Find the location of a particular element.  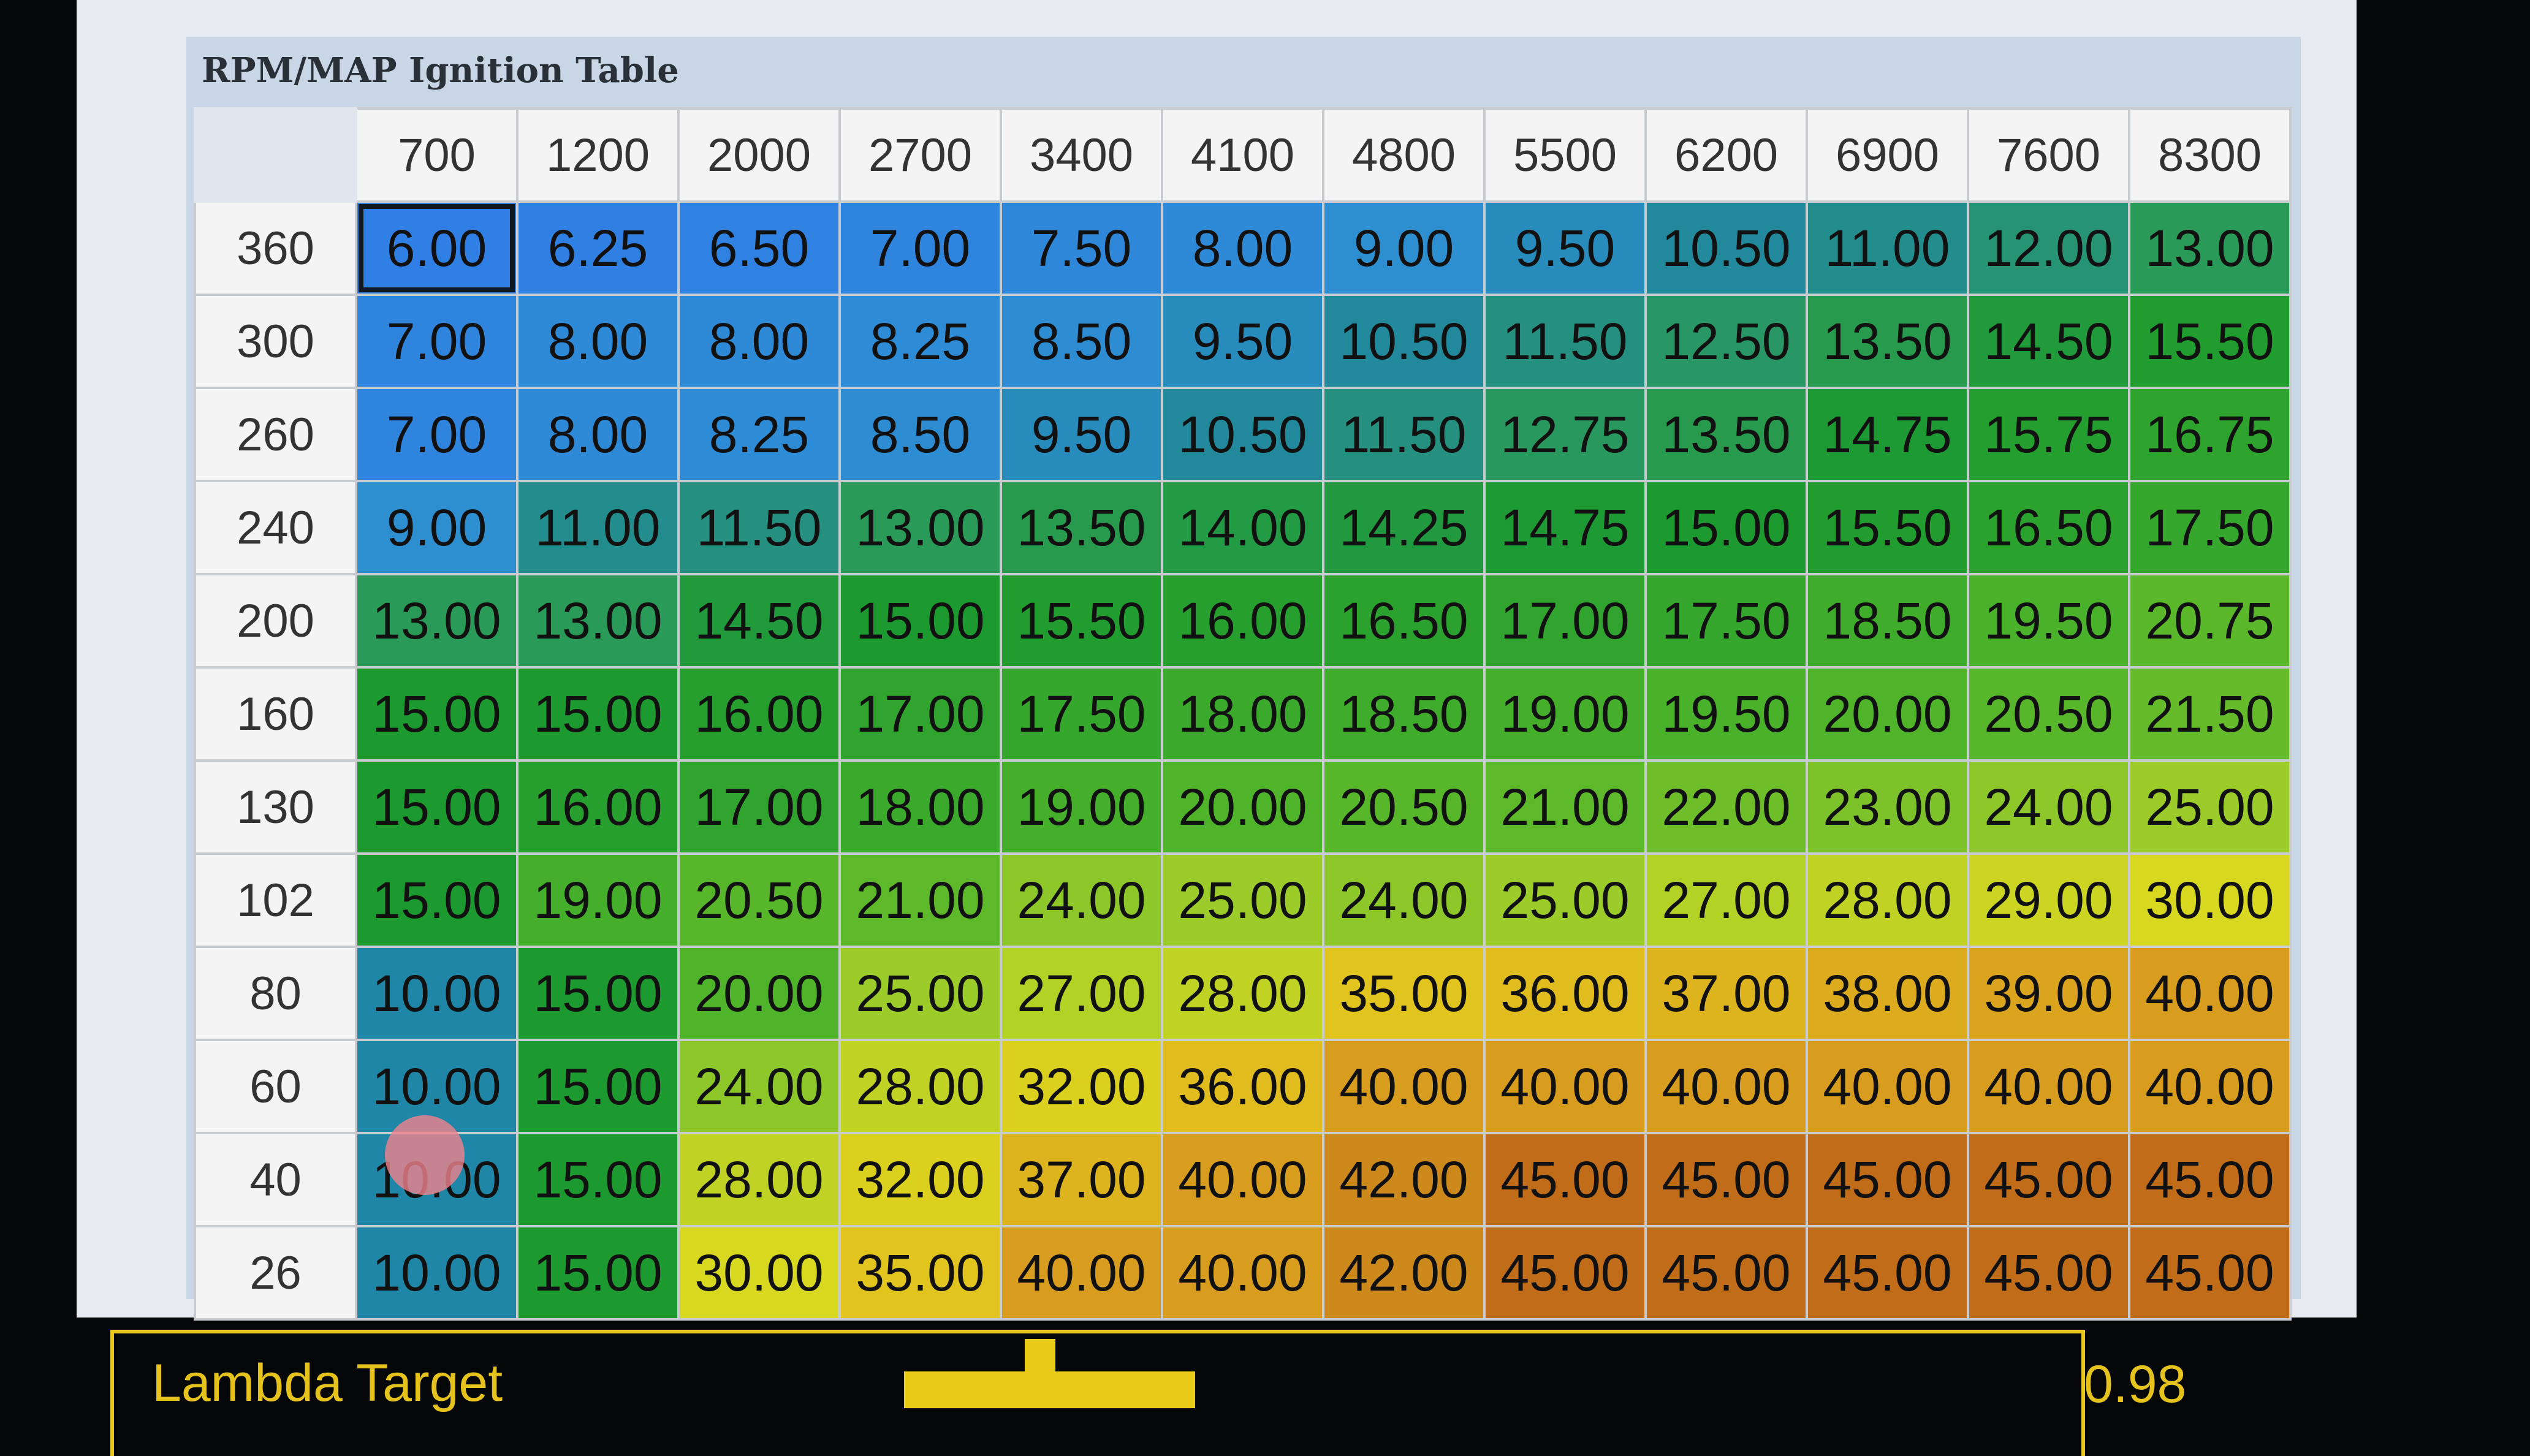

rpm-header: 2000 is located at coordinates (759, 155).